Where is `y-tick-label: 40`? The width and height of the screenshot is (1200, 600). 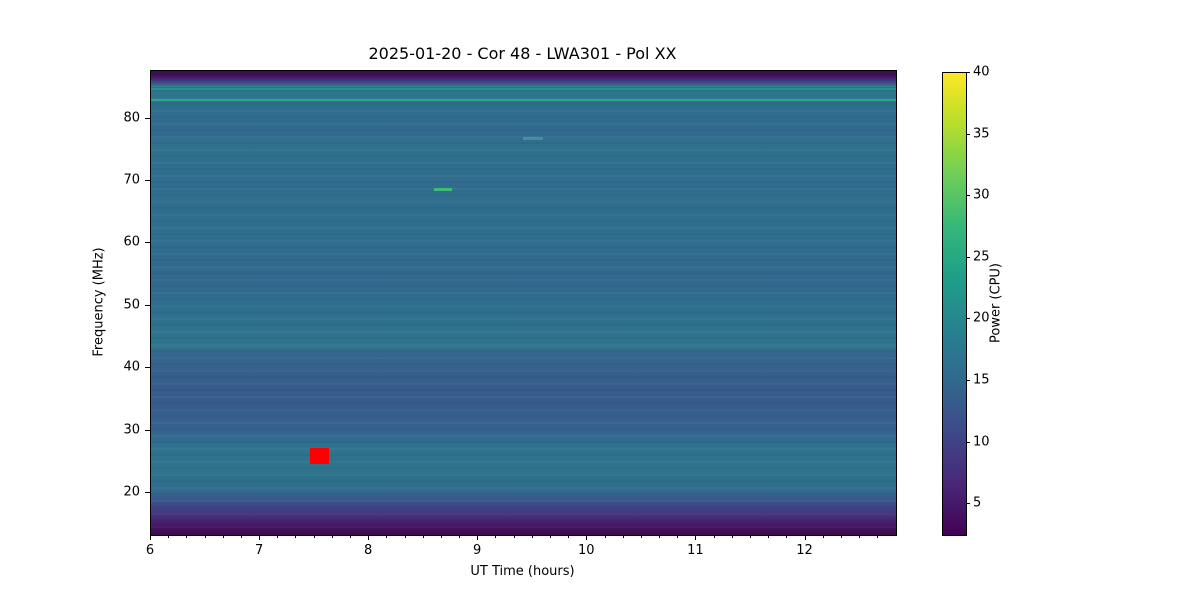
y-tick-label: 40 is located at coordinates (131, 367).